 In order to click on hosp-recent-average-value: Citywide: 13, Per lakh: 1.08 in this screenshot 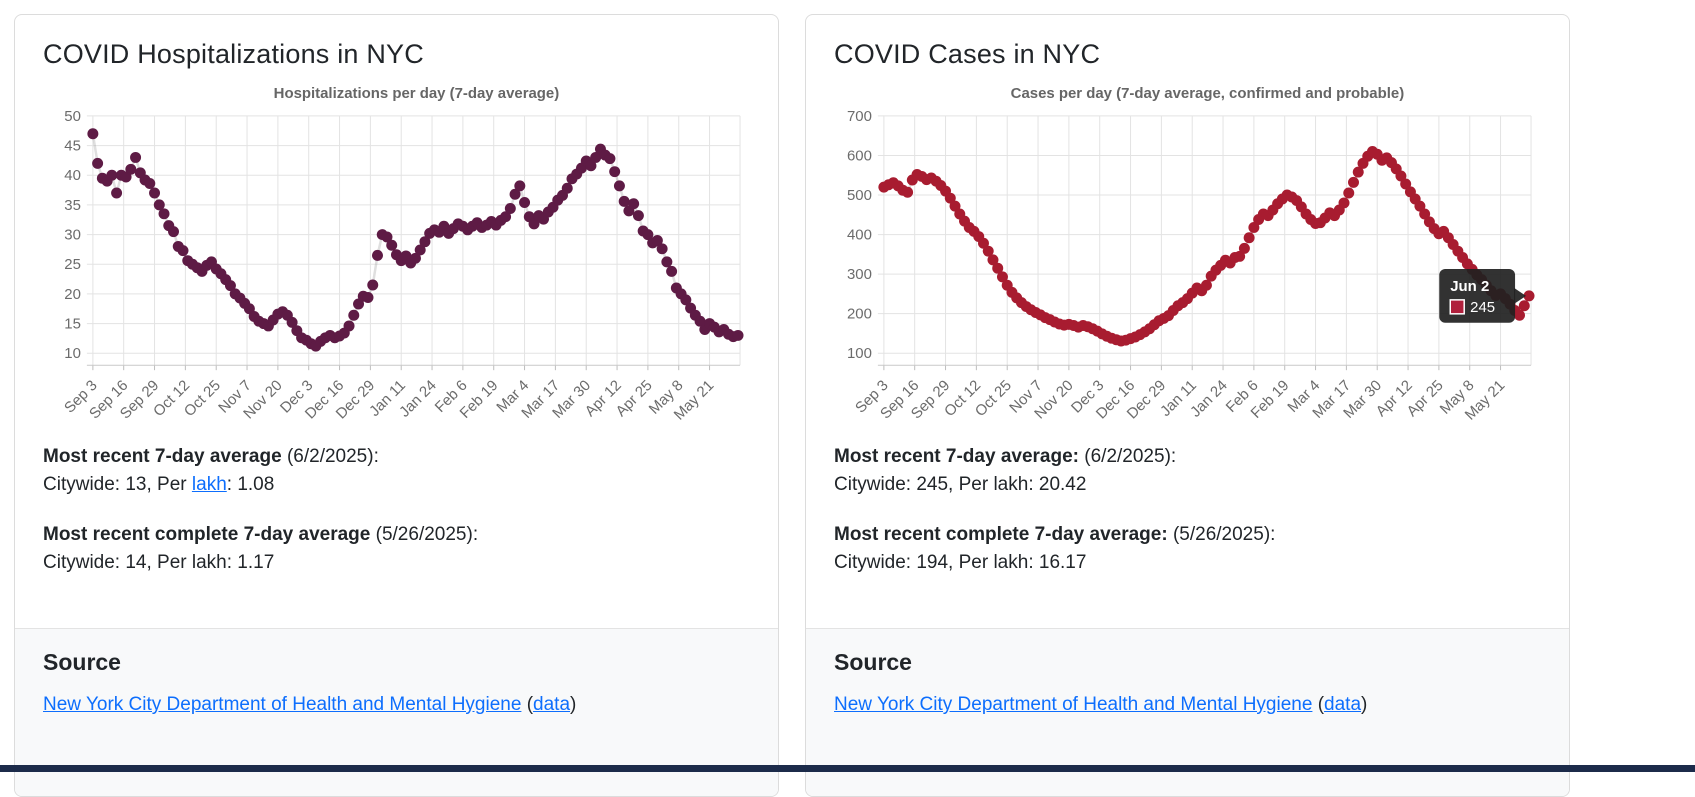, I will do `click(396, 485)`.